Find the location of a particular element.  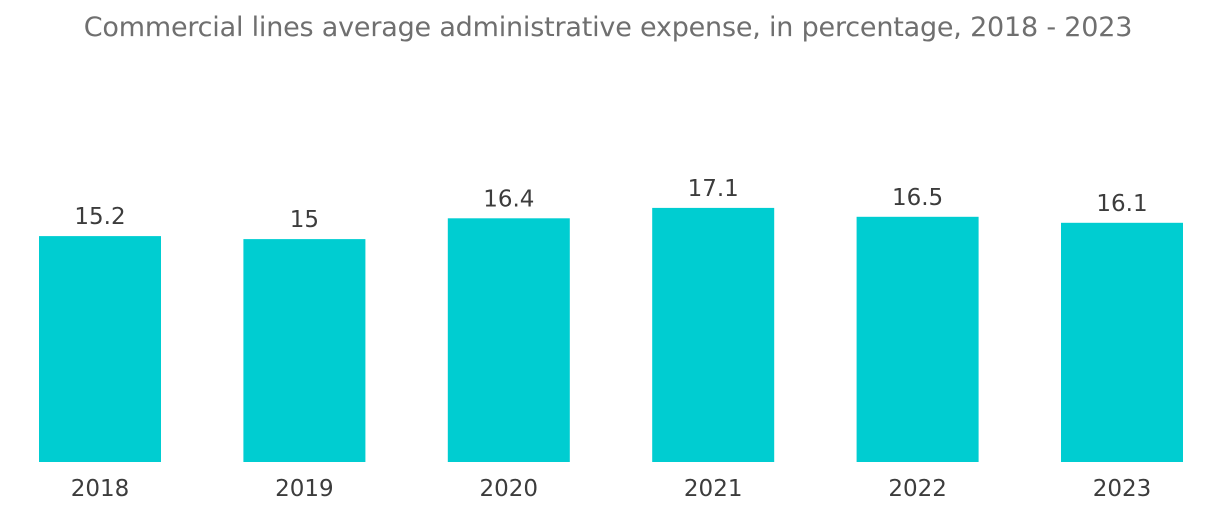

value-label-2021: 17.1 is located at coordinates (713, 189).